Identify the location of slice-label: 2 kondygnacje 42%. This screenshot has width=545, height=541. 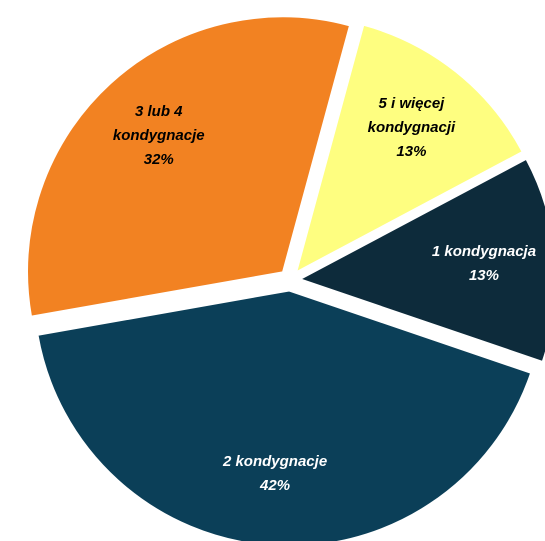
(275, 474).